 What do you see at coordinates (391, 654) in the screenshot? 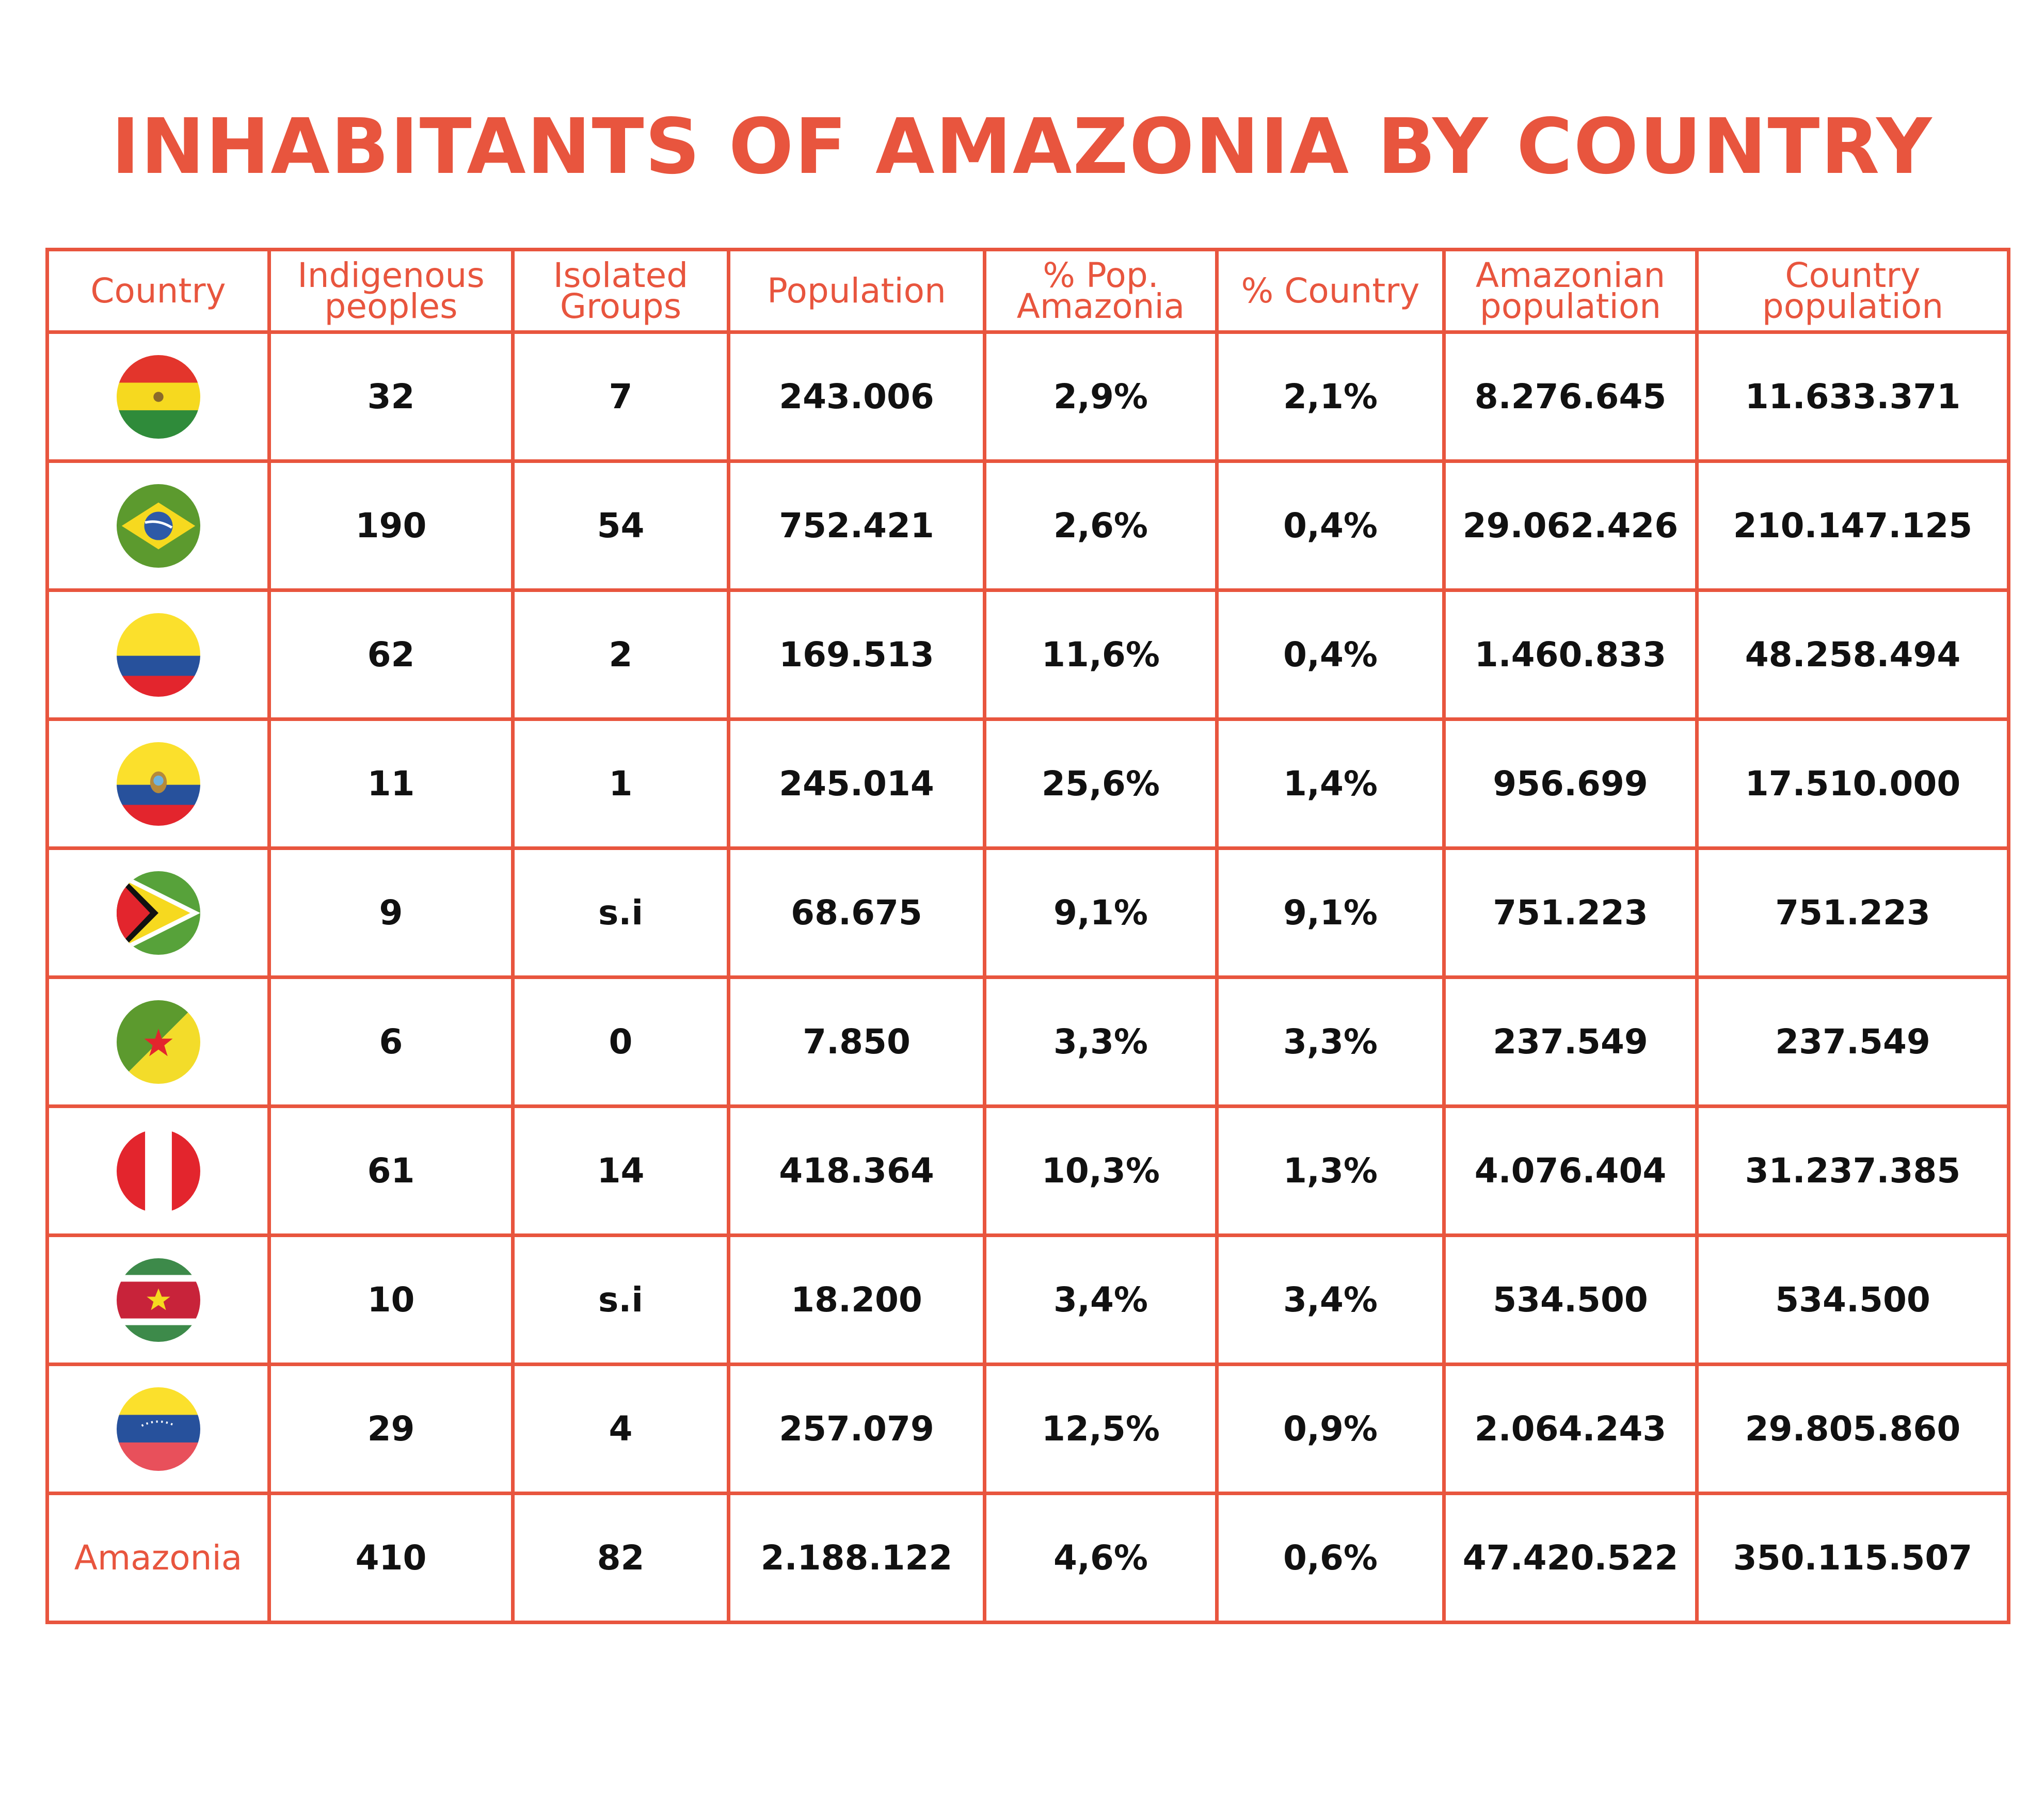
I see `indigenous-cell: 62` at bounding box center [391, 654].